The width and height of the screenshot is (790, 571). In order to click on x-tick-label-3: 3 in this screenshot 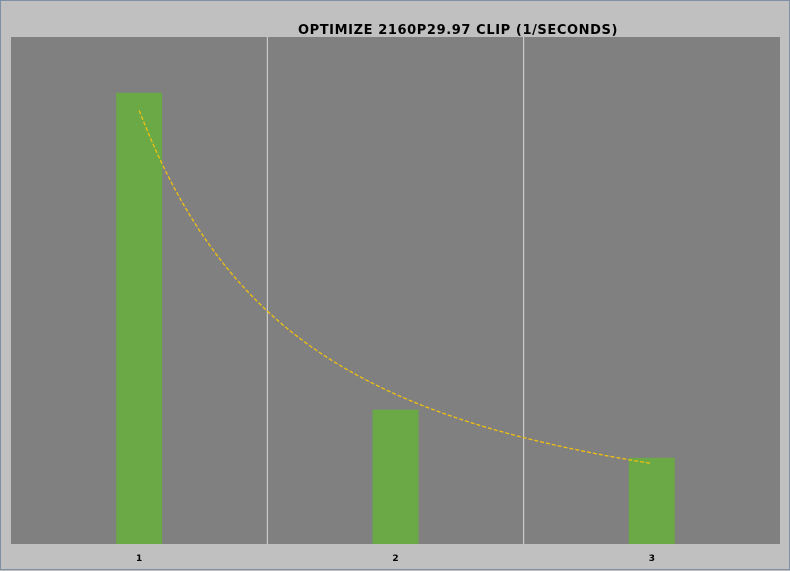, I will do `click(652, 559)`.